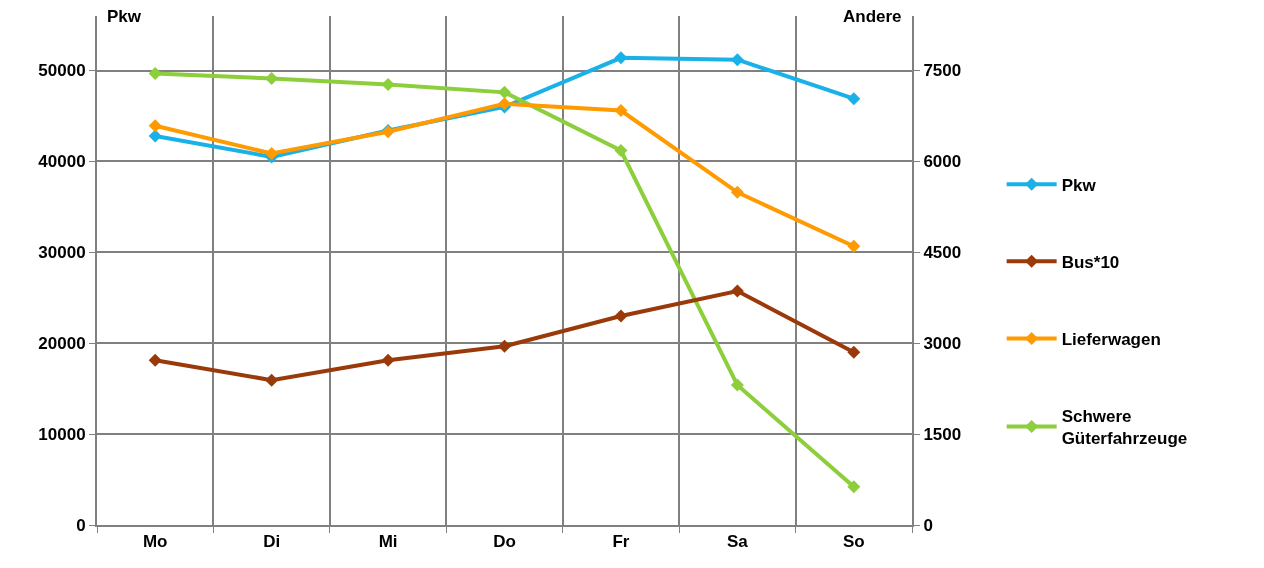 This screenshot has height=568, width=1264. What do you see at coordinates (81, 525) in the screenshot?
I see `y-tick-label: 0` at bounding box center [81, 525].